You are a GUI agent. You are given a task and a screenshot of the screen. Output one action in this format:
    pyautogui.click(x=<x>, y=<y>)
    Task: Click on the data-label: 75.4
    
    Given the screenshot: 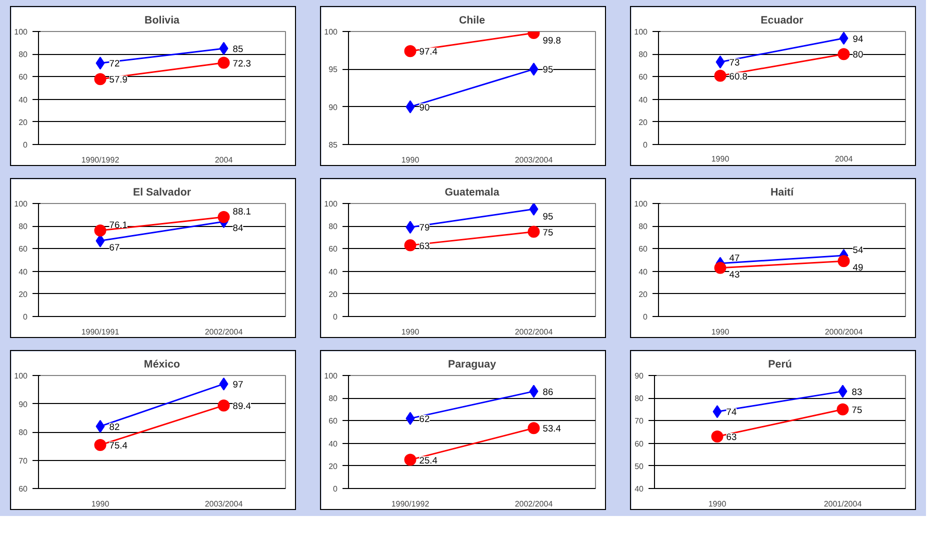 What is the action you would take?
    pyautogui.click(x=118, y=445)
    